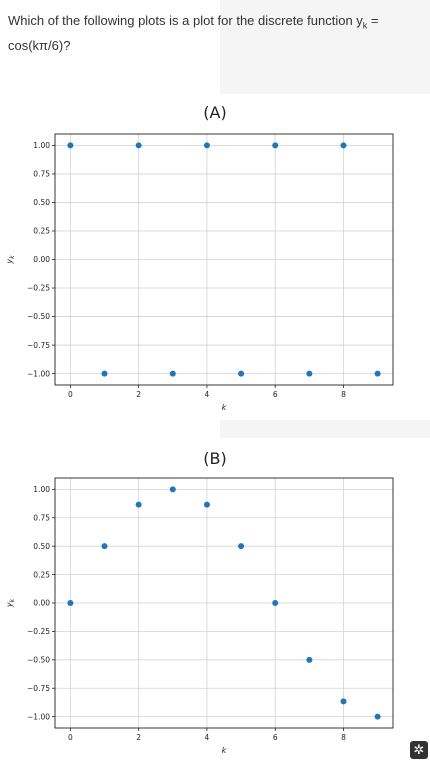  Describe the element at coordinates (10, 603) in the screenshot. I see `chart-b-y-axis-label: yk` at that location.